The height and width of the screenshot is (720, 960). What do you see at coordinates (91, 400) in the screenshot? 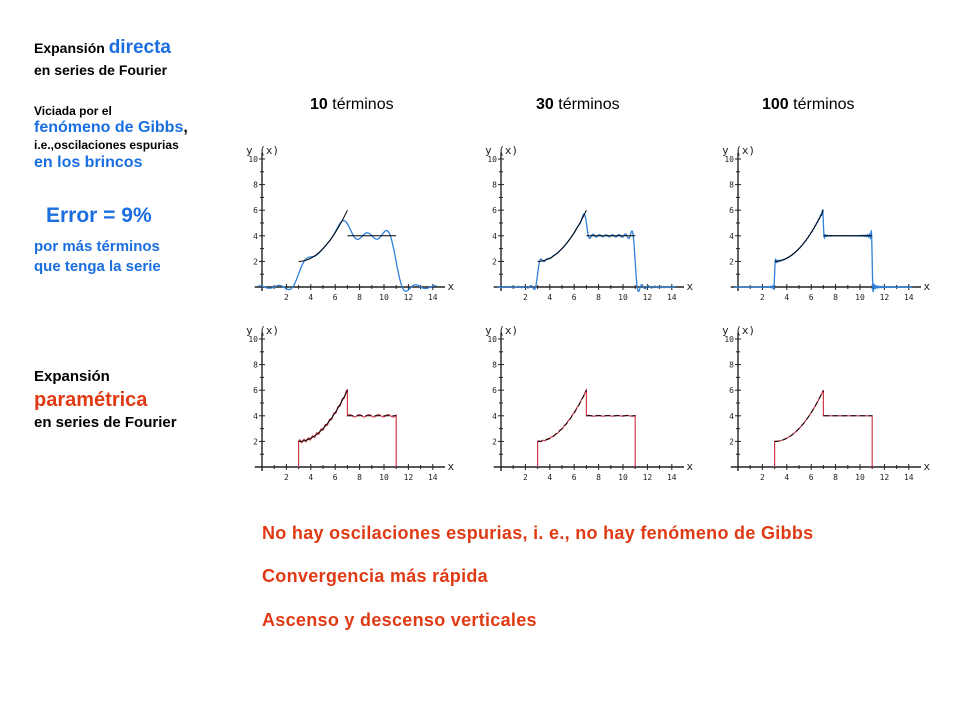
I see `param-word: paramétrica` at bounding box center [91, 400].